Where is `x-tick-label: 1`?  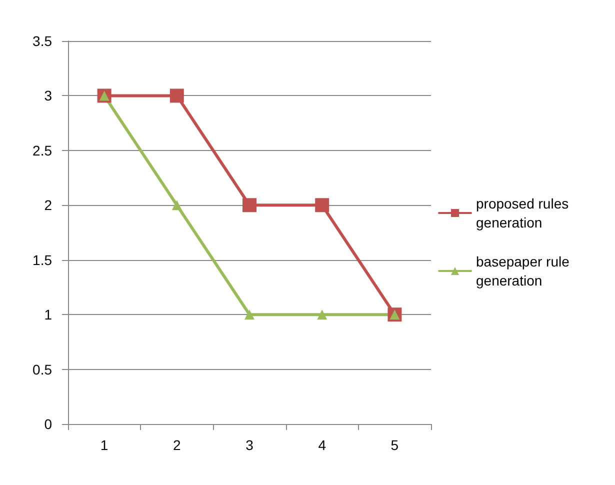
x-tick-label: 1 is located at coordinates (104, 445).